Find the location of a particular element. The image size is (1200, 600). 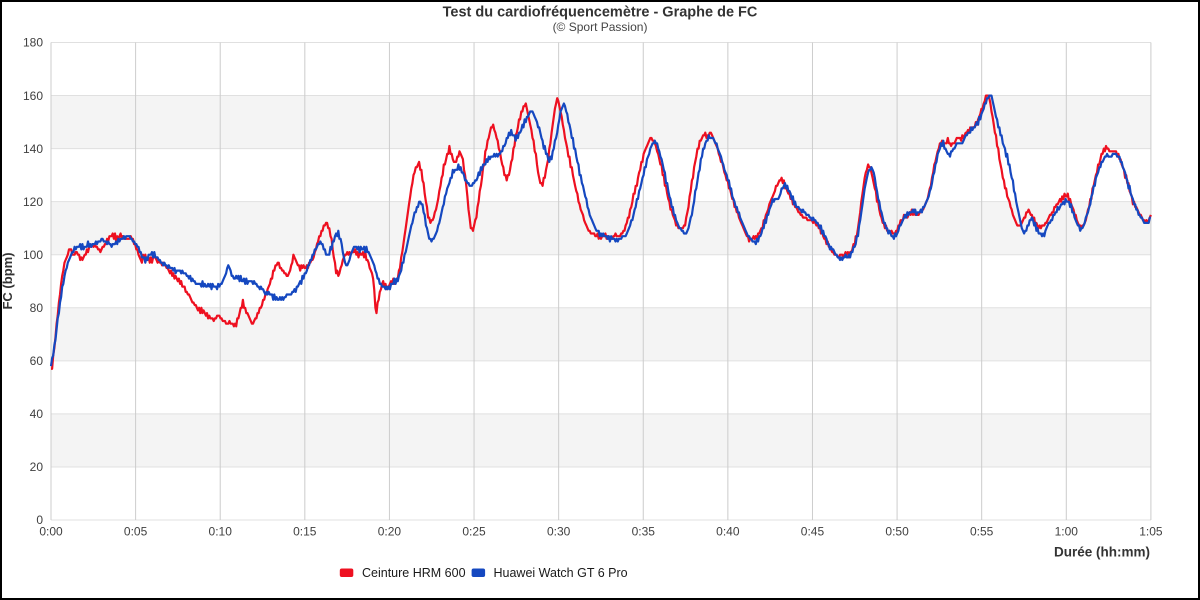

svg-text: 0:15 is located at coordinates (305, 532).